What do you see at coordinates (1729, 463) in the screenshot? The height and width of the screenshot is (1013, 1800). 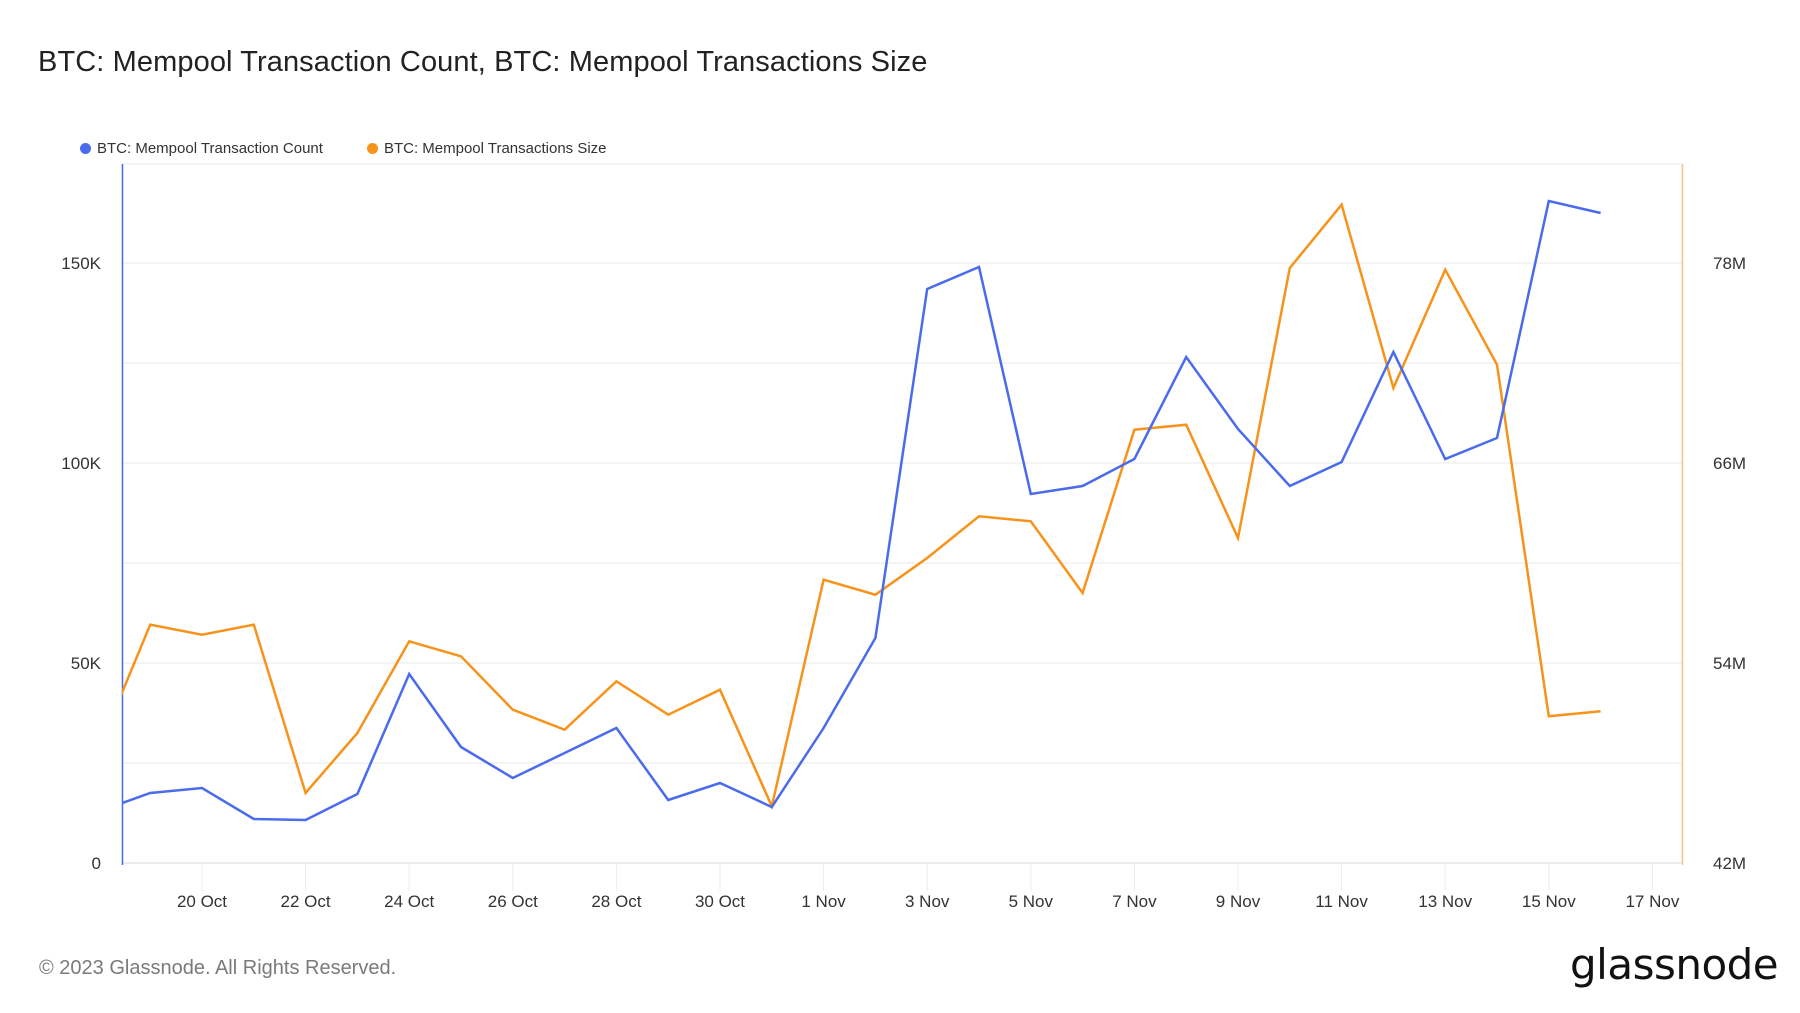 I see `y-right-tick-label: 66M` at bounding box center [1729, 463].